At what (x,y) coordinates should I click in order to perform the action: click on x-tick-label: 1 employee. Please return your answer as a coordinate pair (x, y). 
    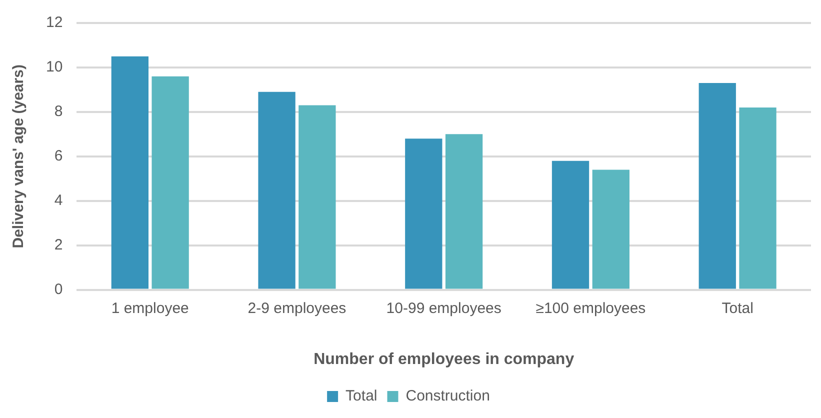
    Looking at the image, I should click on (150, 308).